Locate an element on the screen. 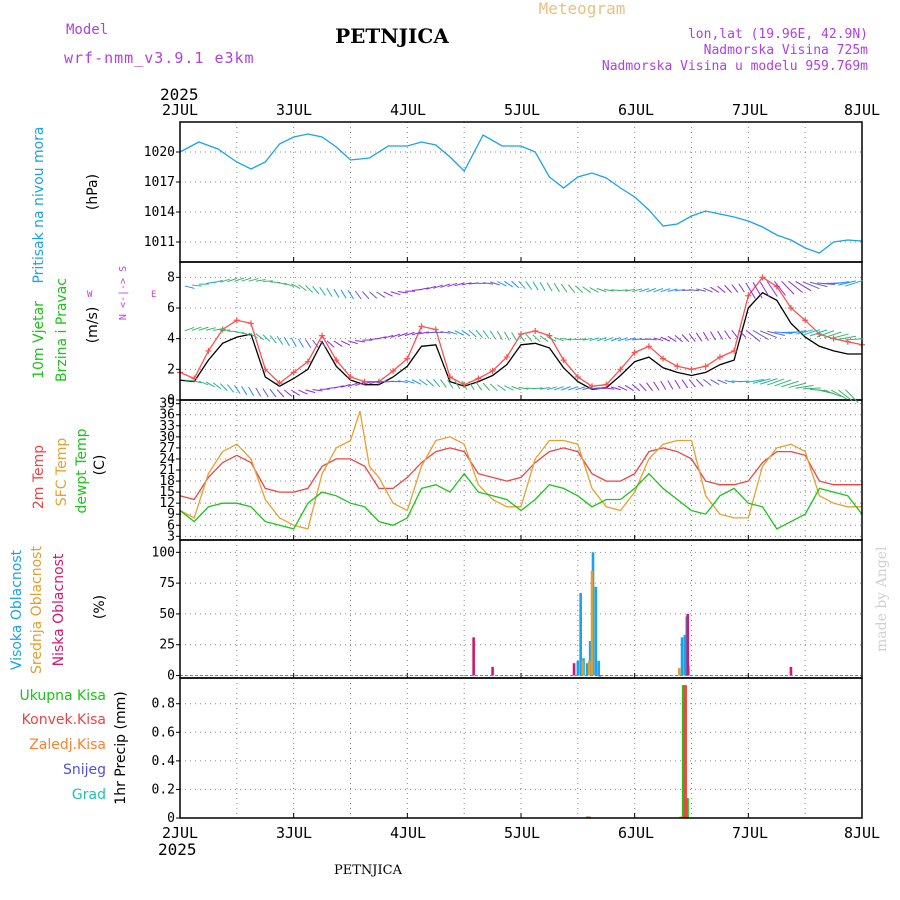 The height and width of the screenshot is (900, 900). y-tick-label: 9 is located at coordinates (171, 514).